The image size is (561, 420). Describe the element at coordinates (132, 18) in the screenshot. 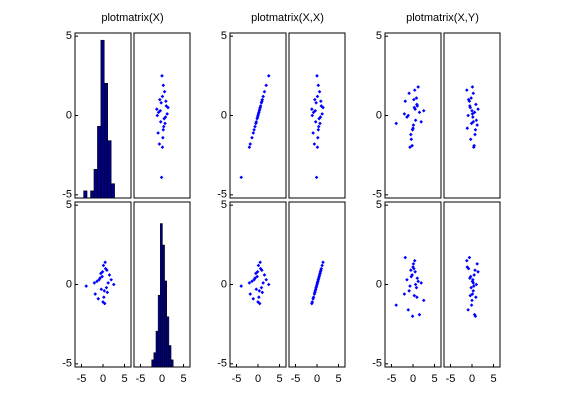

I see `chart-title: plotmatrix(X)` at that location.